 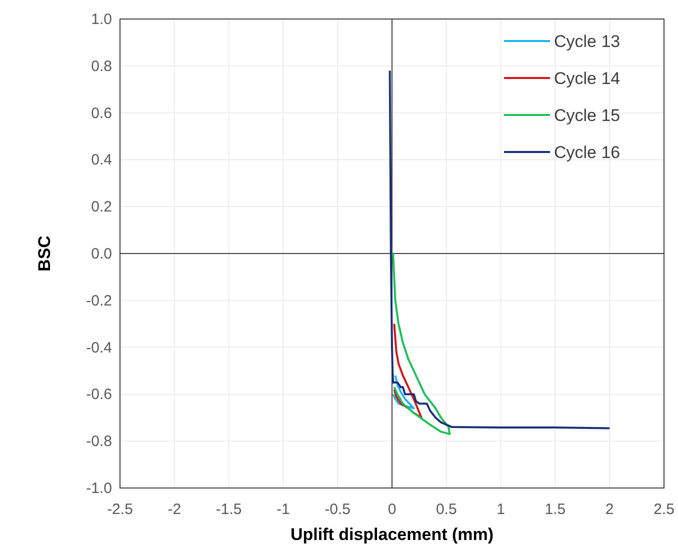 What do you see at coordinates (101, 66) in the screenshot?
I see `y-tick-label: 0.8` at bounding box center [101, 66].